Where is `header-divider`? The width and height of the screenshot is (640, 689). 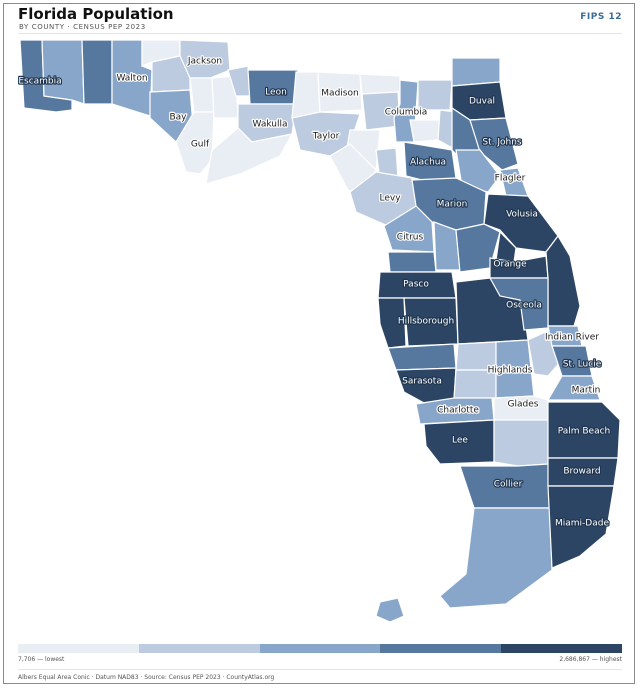 header-divider is located at coordinates (320, 33).